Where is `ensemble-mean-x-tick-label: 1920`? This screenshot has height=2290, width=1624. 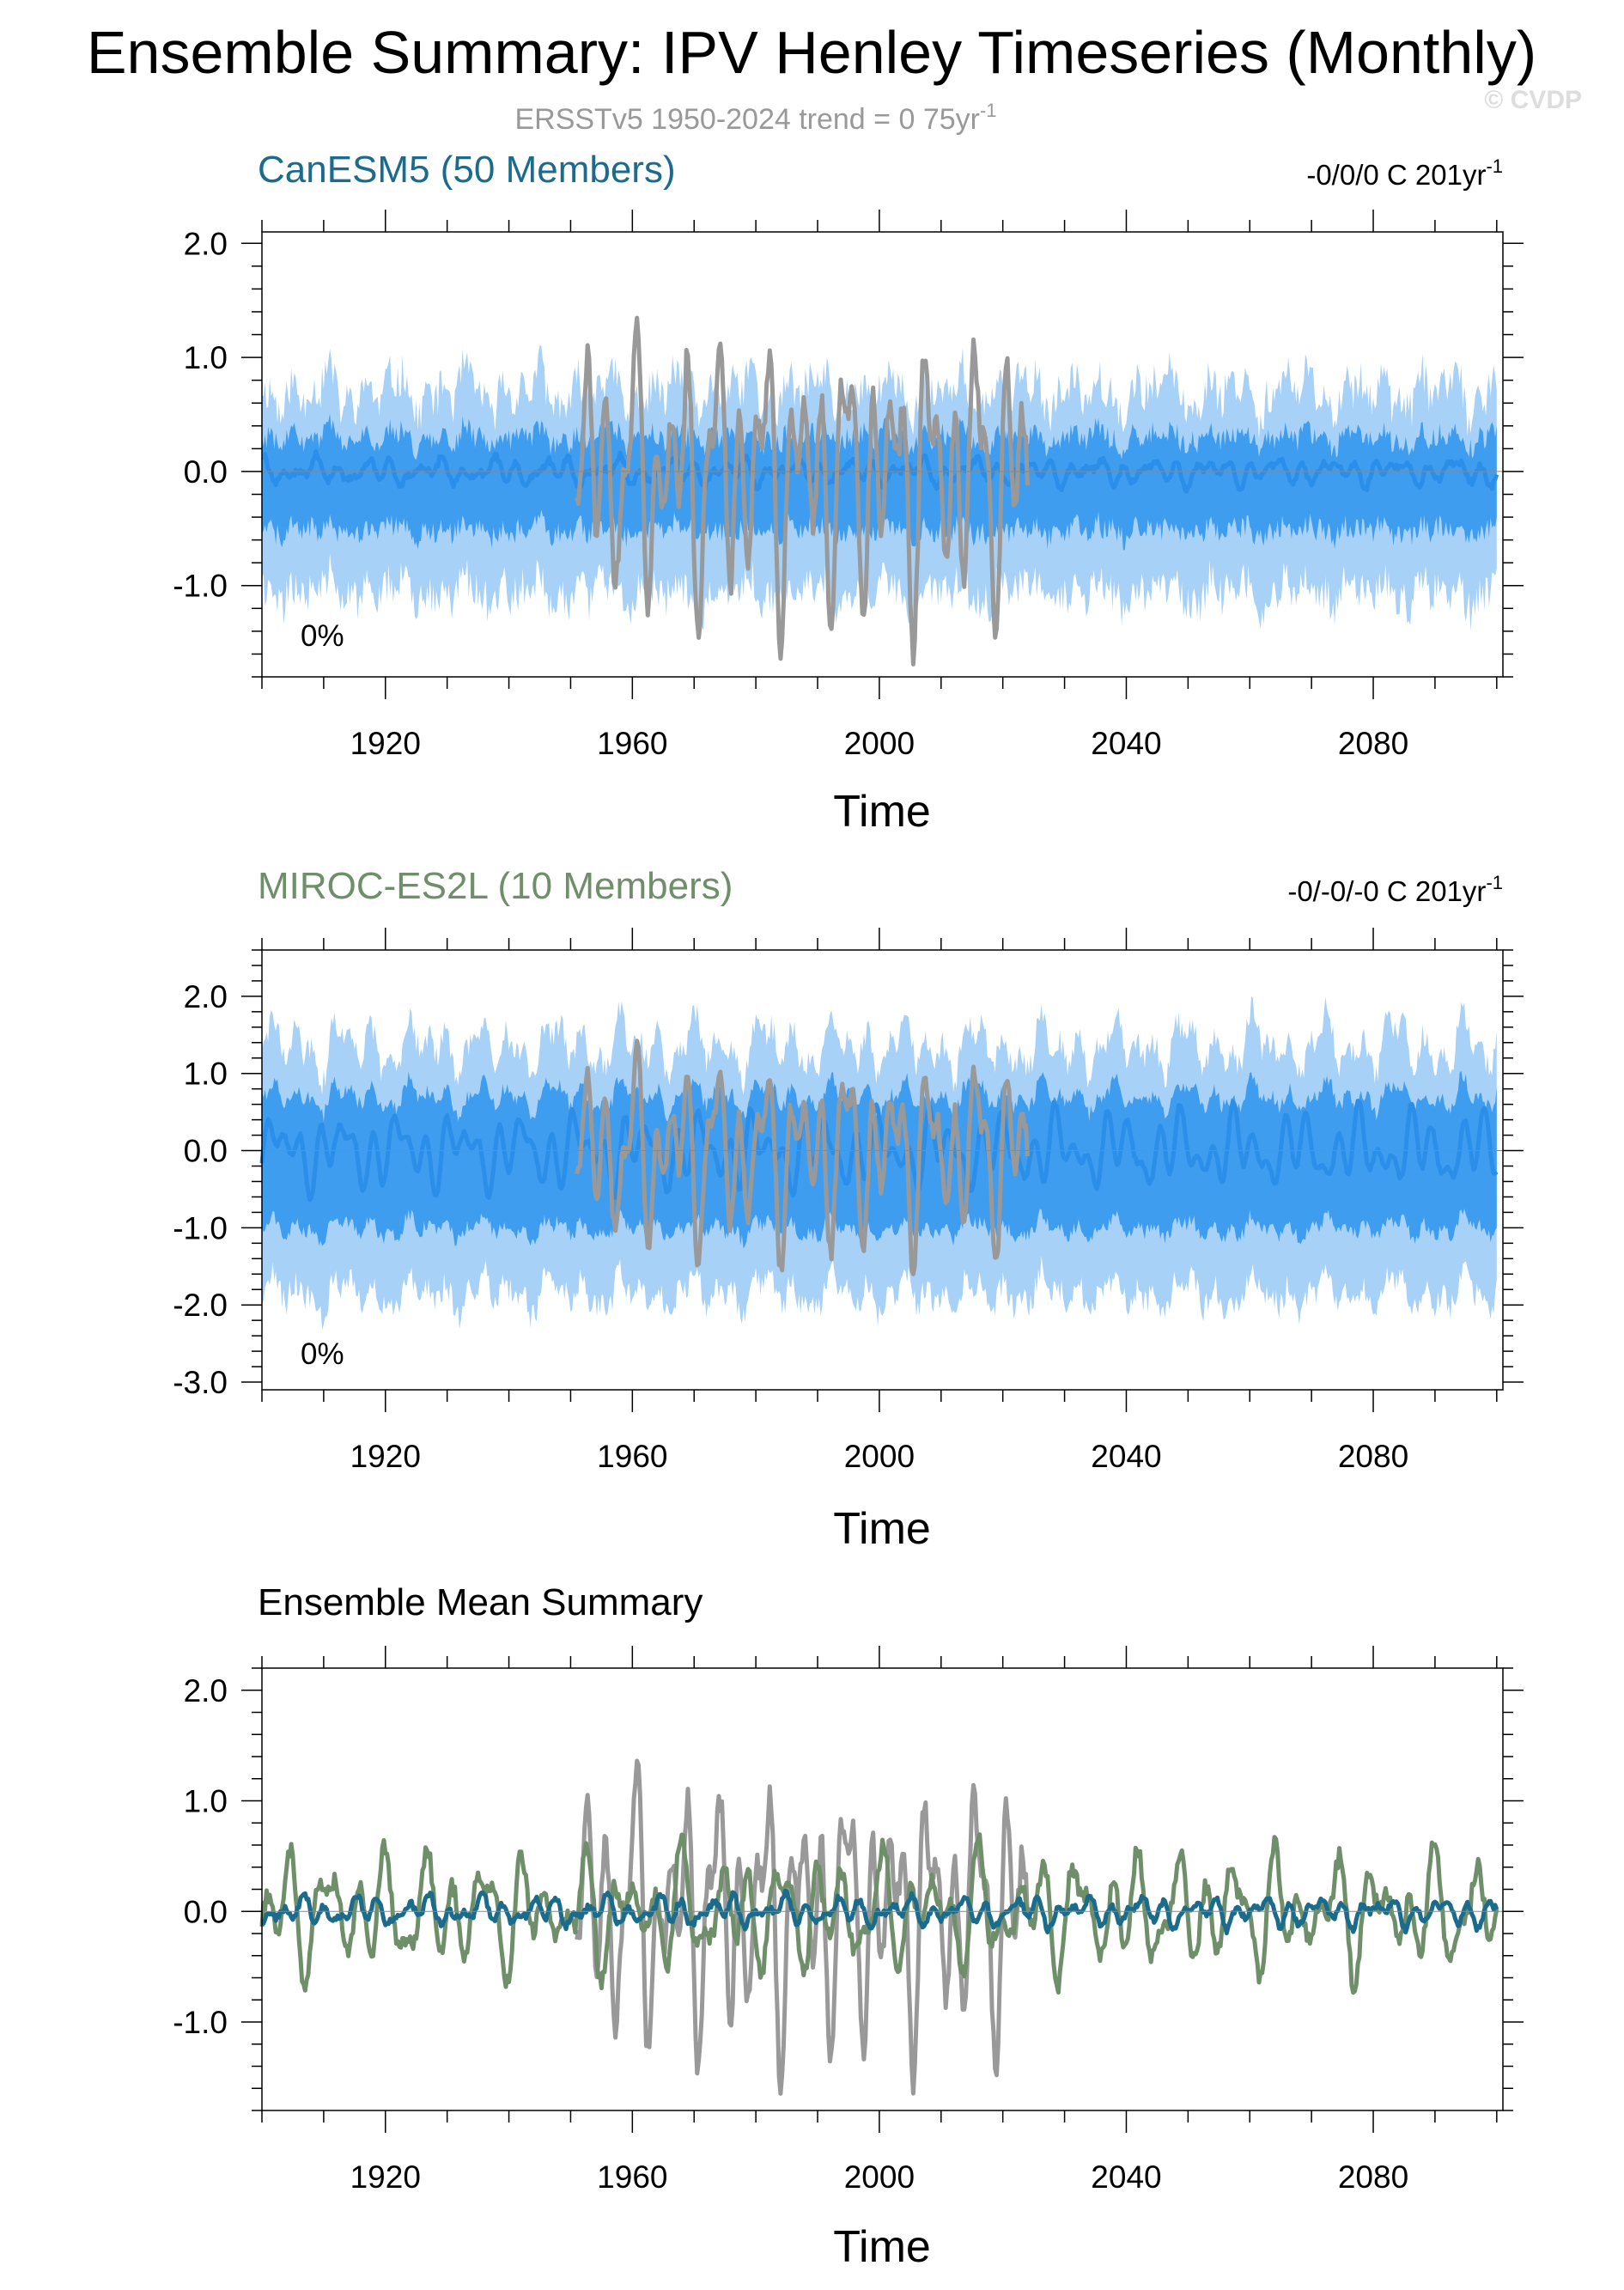
ensemble-mean-x-tick-label: 1920 is located at coordinates (385, 2177).